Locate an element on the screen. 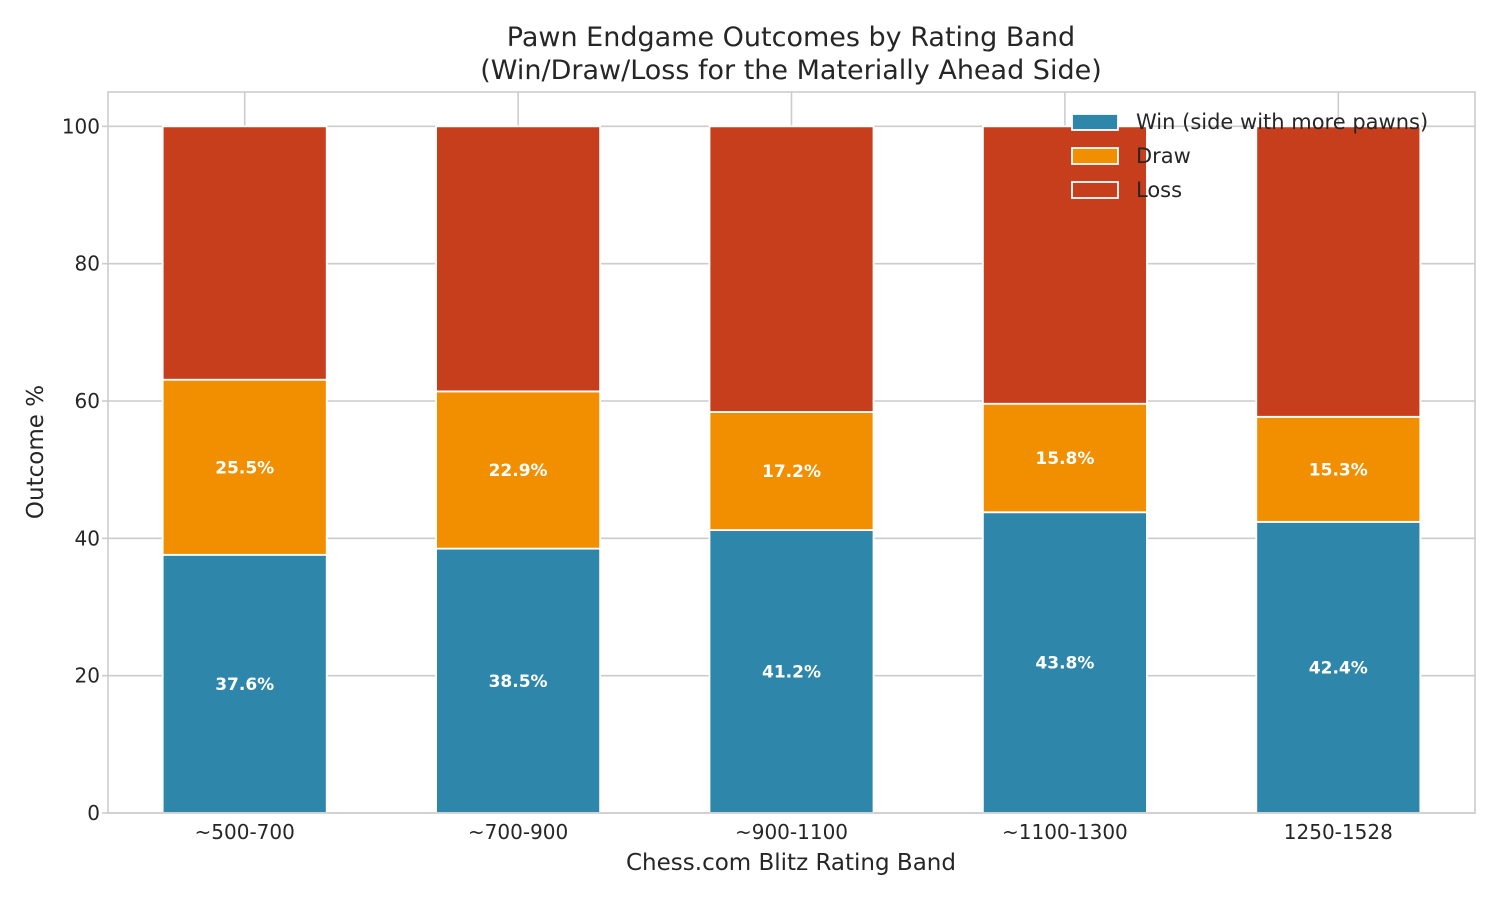 The width and height of the screenshot is (1500, 904). x-tick-label: 1250-1528 is located at coordinates (1338, 832).